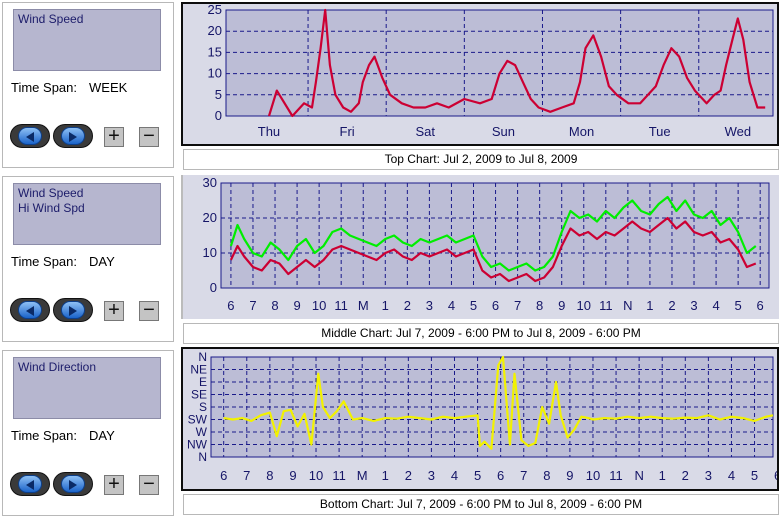 This screenshot has width=782, height=518. I want to click on right-arrow-icon, so click(73, 136).